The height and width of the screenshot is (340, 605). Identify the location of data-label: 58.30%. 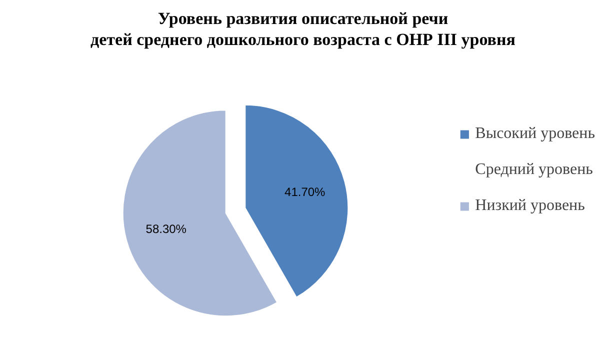
(166, 229).